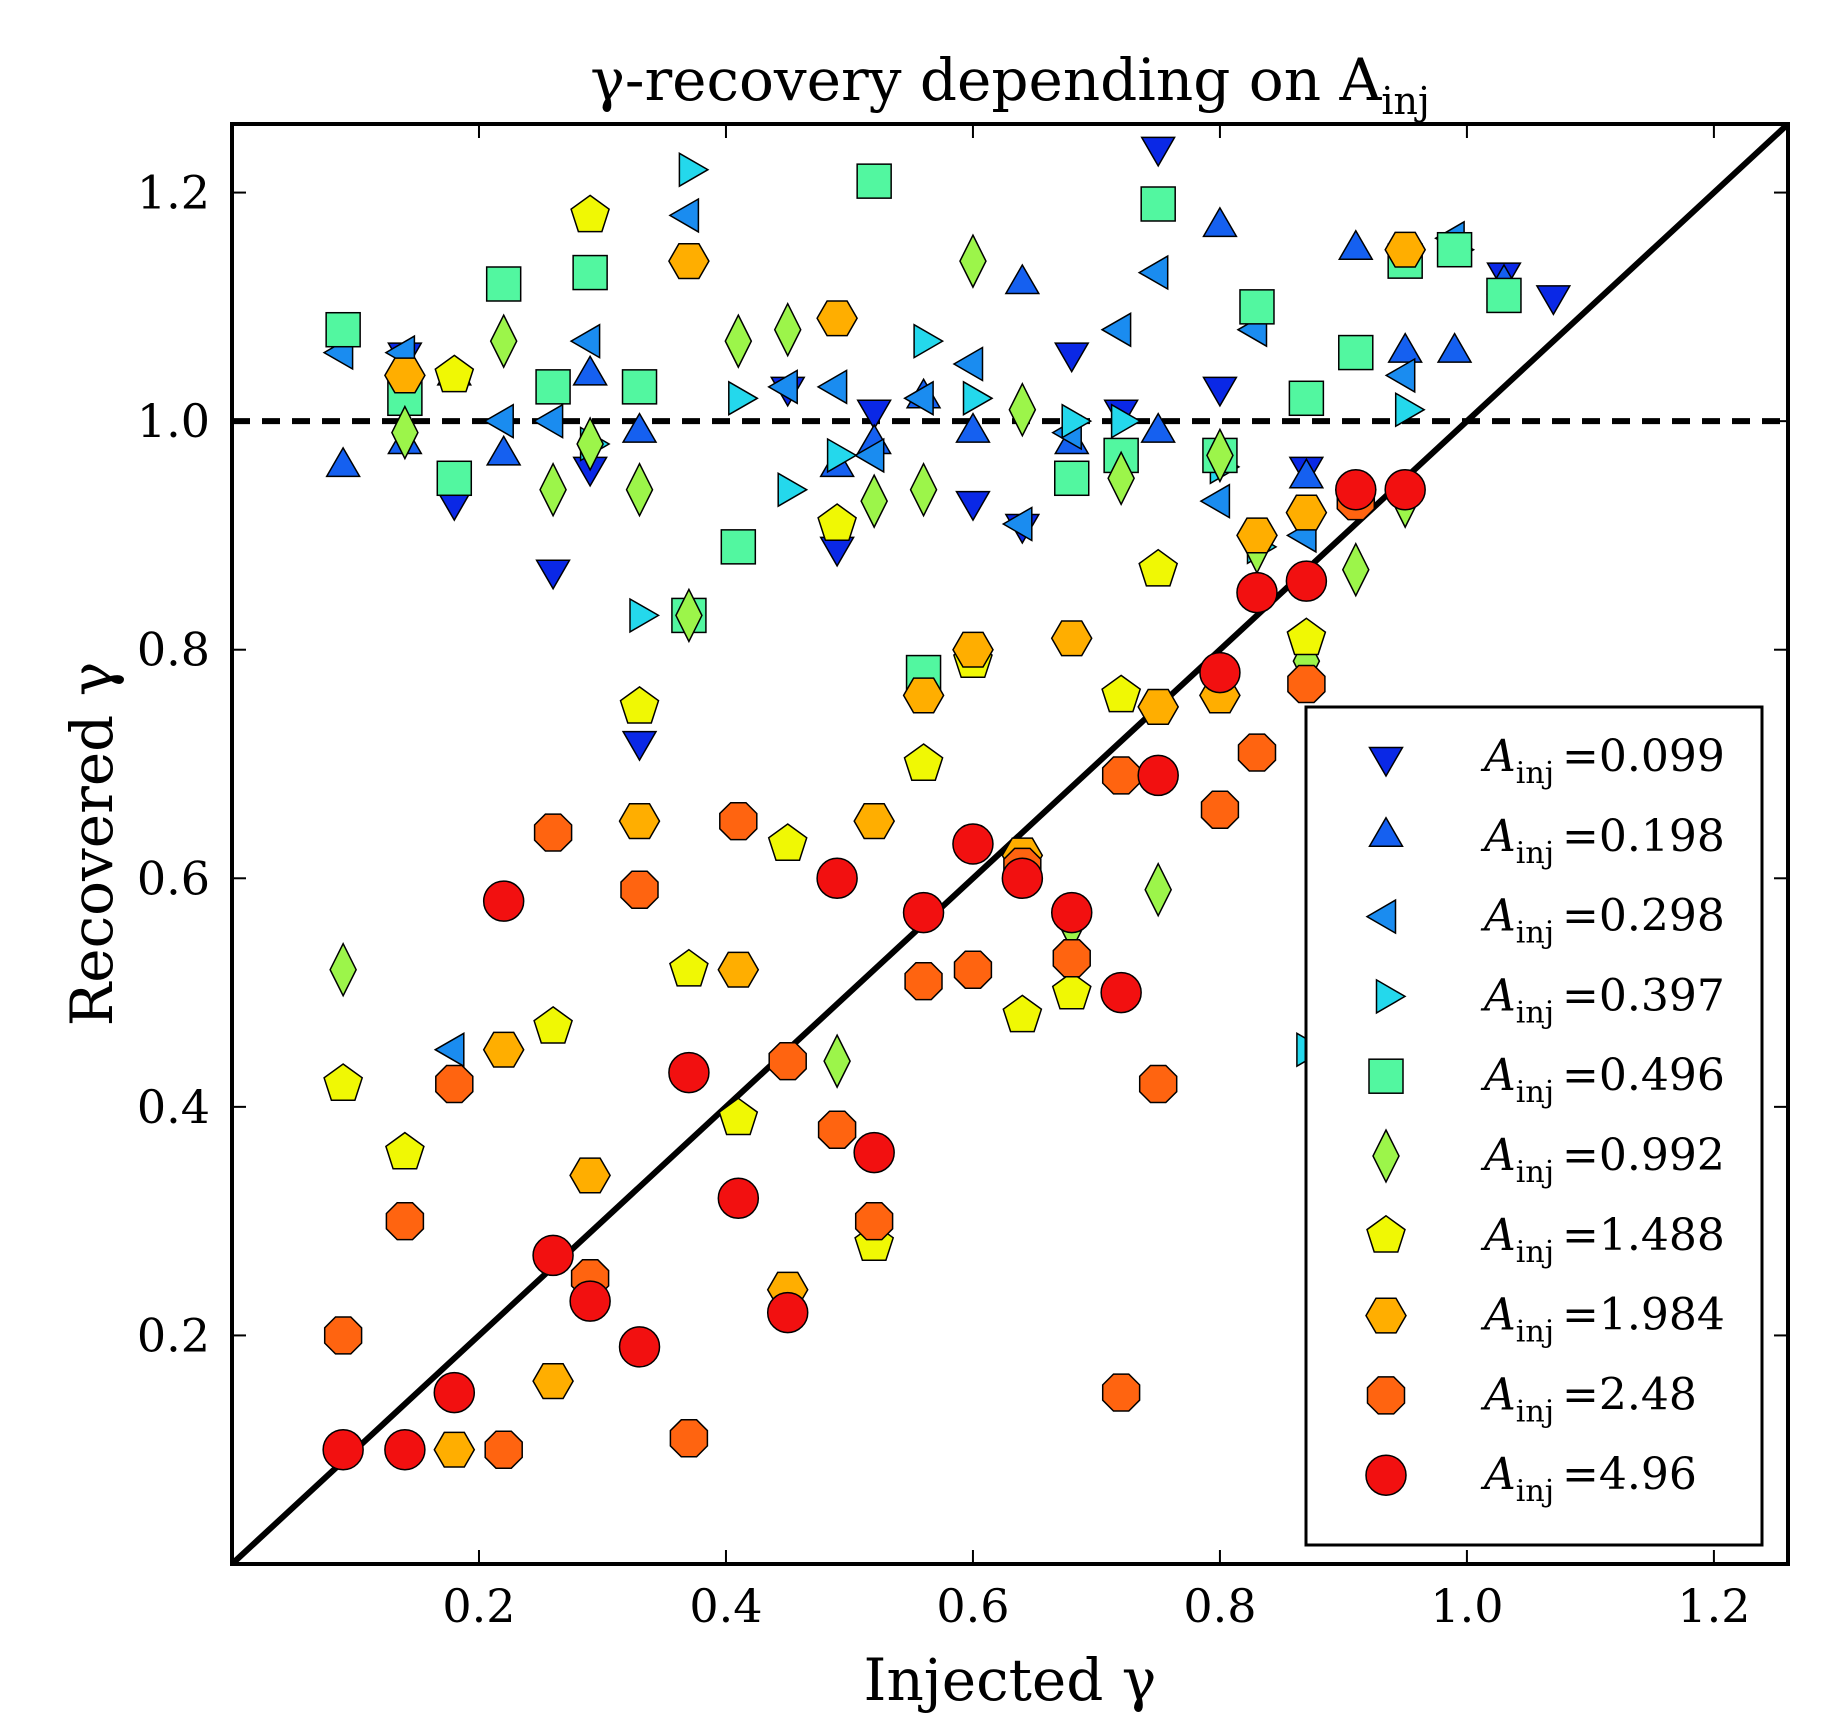  I want to click on legend-item: Ainj =0.198, so click(1546, 841).